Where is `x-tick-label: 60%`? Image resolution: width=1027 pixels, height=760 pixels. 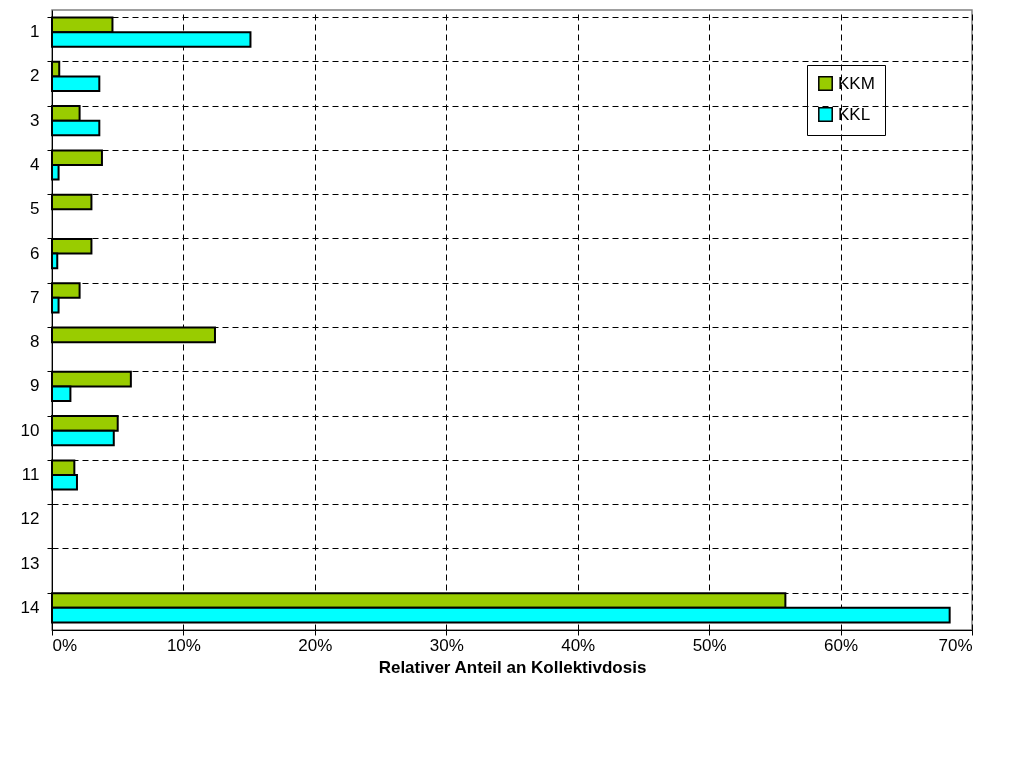
x-tick-label: 60% is located at coordinates (841, 645).